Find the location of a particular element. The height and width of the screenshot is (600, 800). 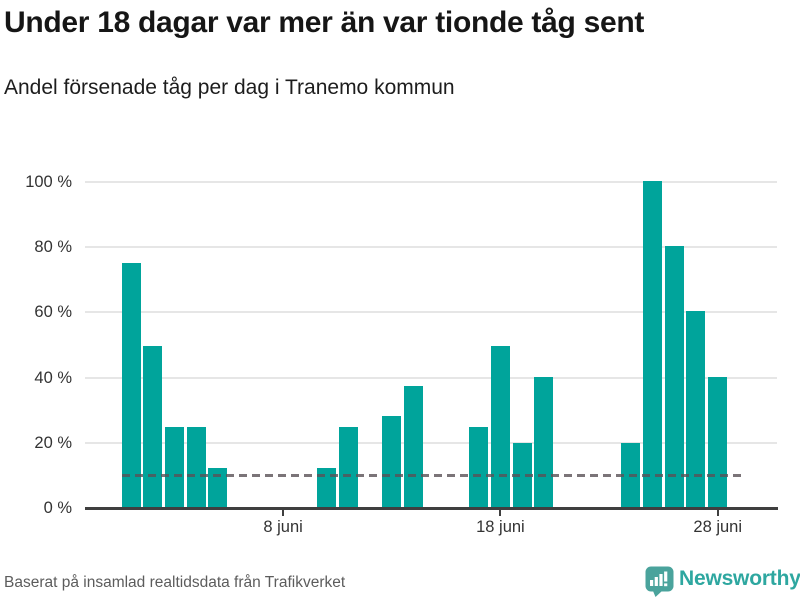

newsworthy-wordmark: Newsworthy is located at coordinates (739, 578).